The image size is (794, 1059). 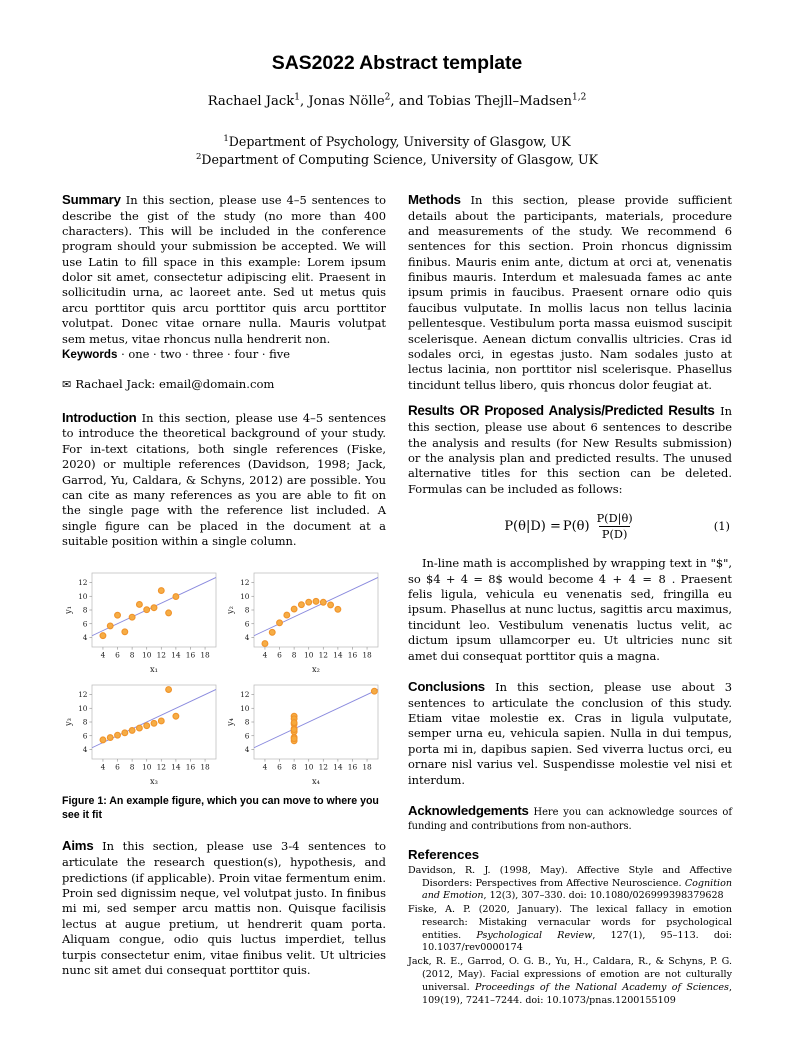 What do you see at coordinates (175, 383) in the screenshot?
I see `contact-text: Rachael Jack: email@domain.com` at bounding box center [175, 383].